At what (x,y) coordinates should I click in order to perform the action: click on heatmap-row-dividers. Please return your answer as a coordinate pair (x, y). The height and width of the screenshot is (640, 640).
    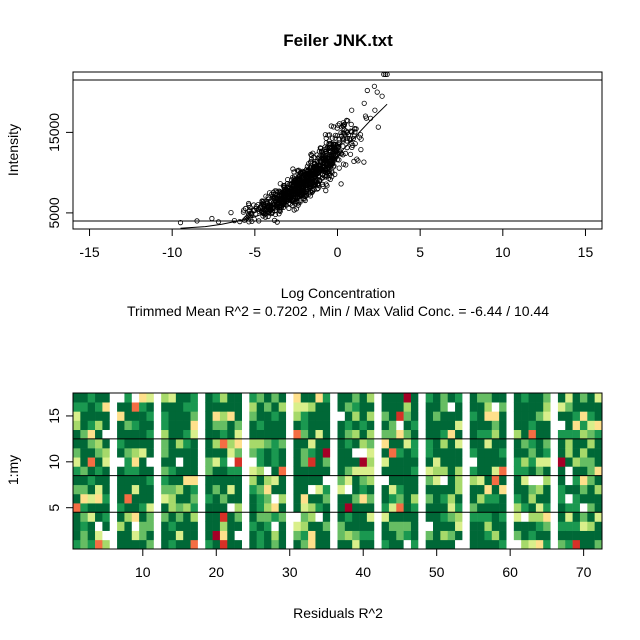
    Looking at the image, I should click on (337, 475).